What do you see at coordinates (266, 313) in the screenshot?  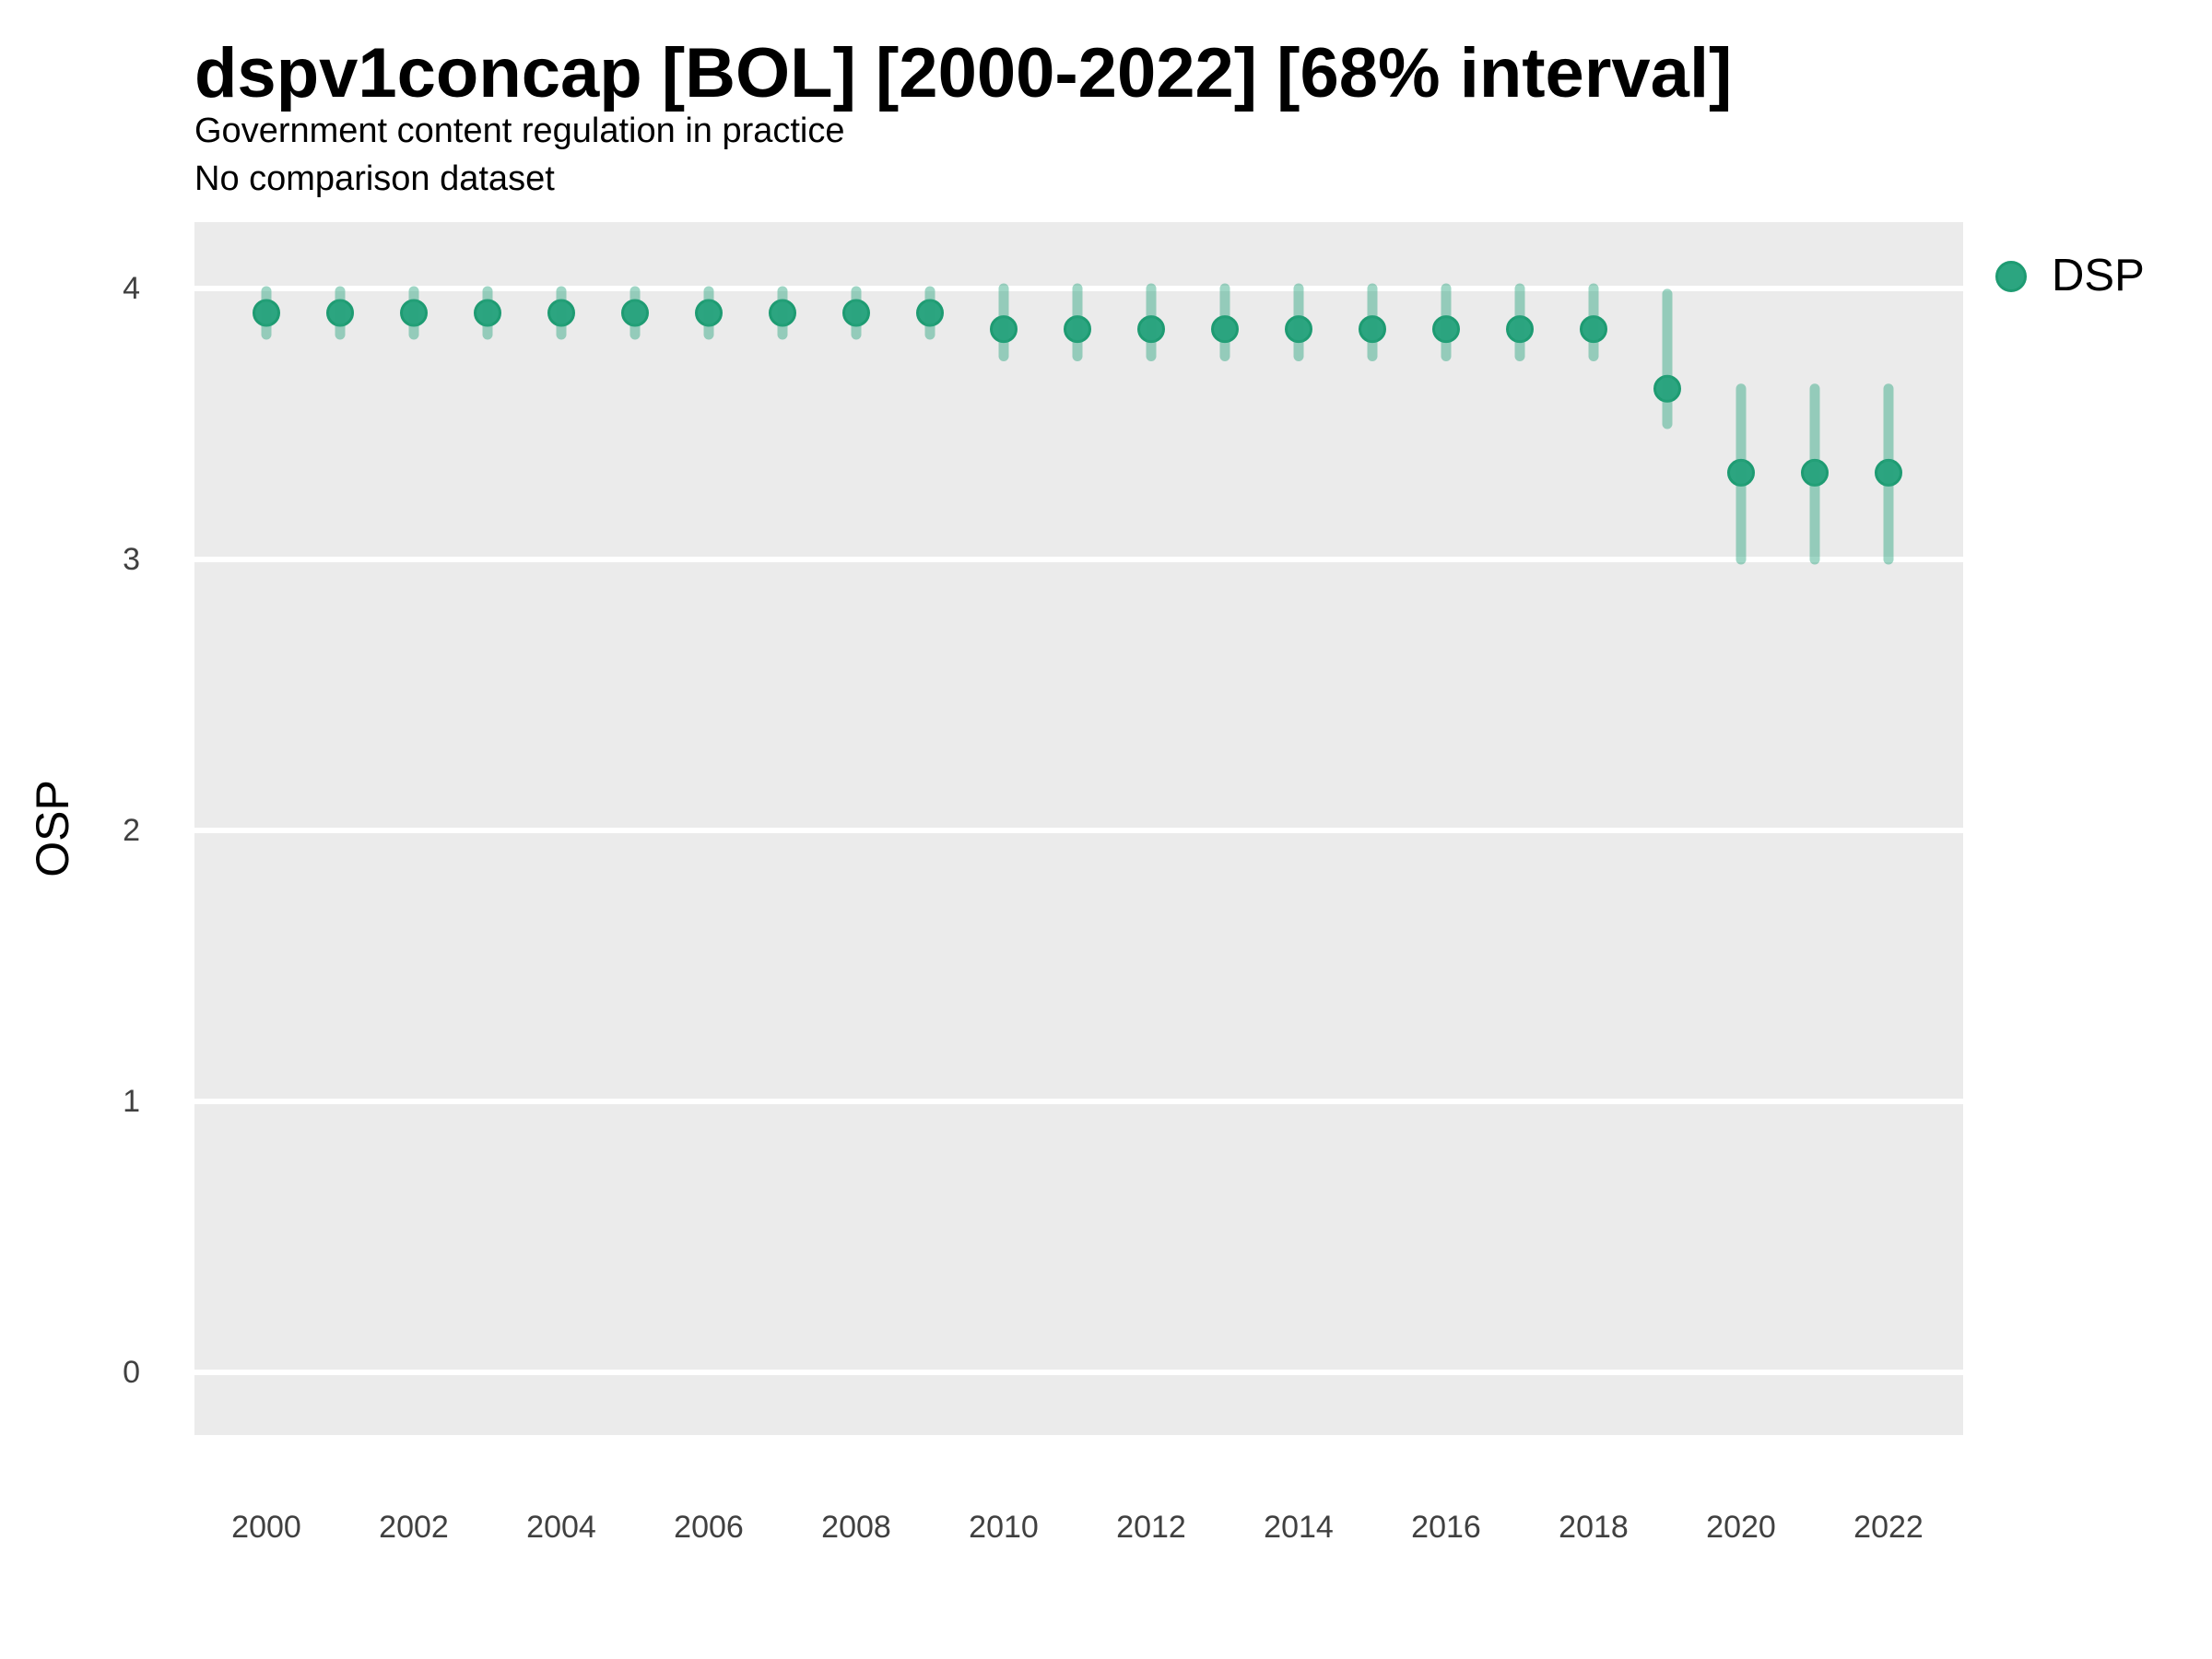 I see `data-point-2000` at bounding box center [266, 313].